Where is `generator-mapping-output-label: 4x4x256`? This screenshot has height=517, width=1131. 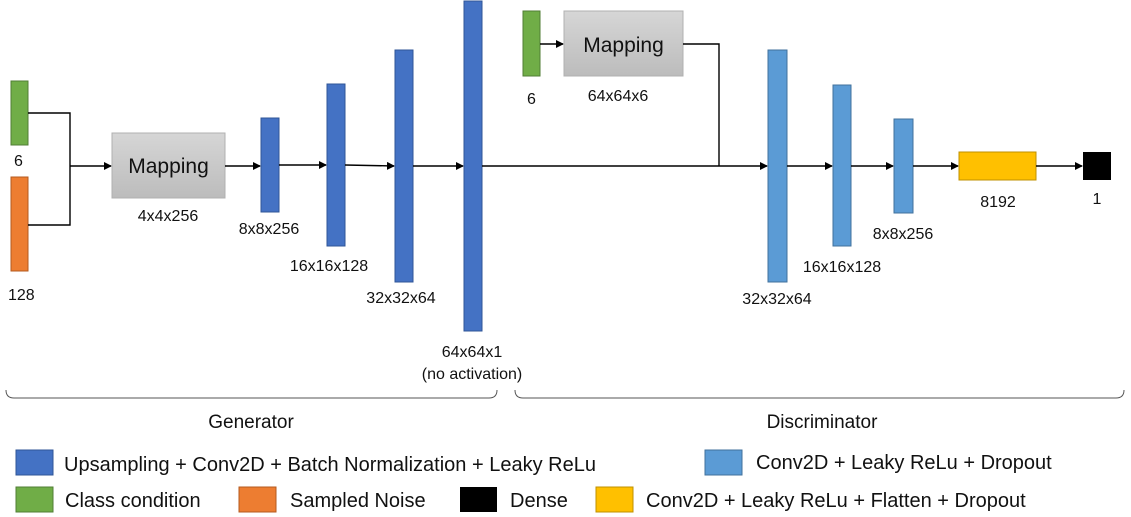 generator-mapping-output-label: 4x4x256 is located at coordinates (168, 216).